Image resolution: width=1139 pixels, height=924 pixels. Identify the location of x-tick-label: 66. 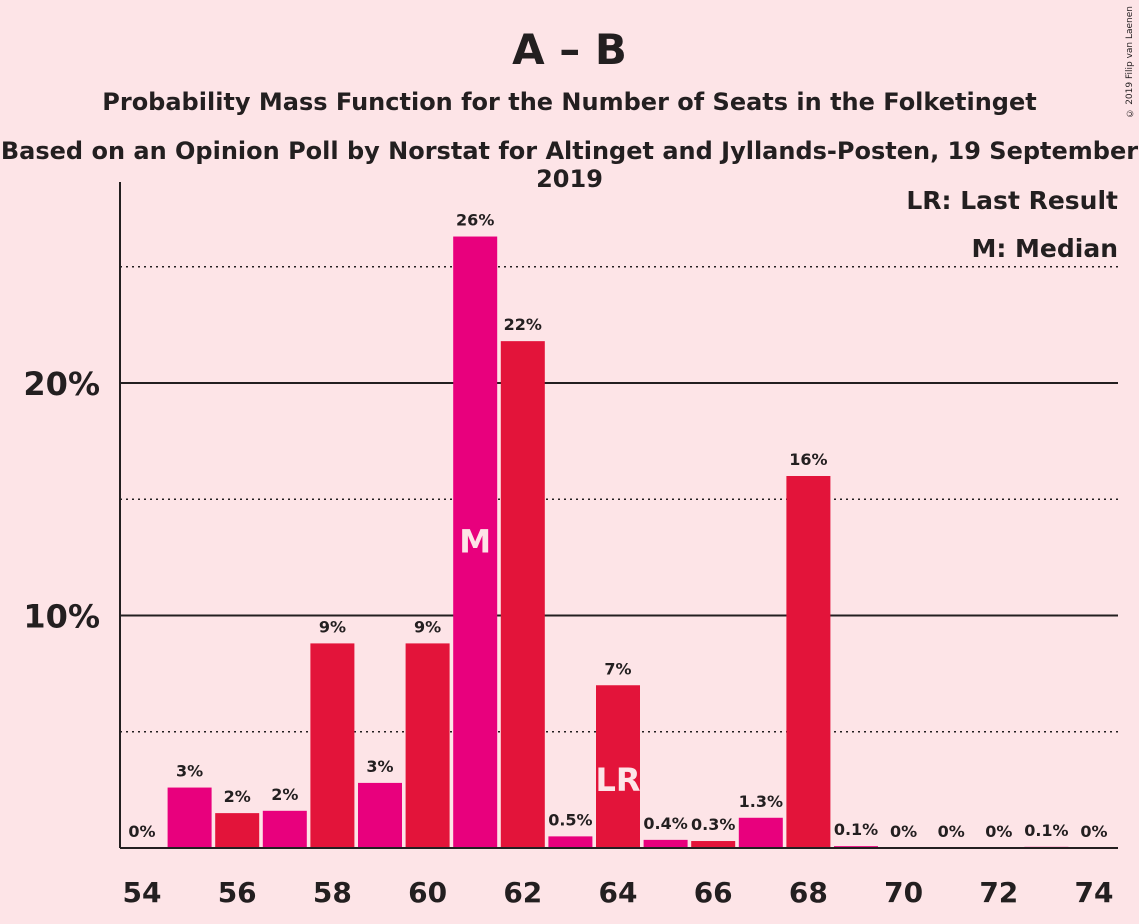
(713, 892).